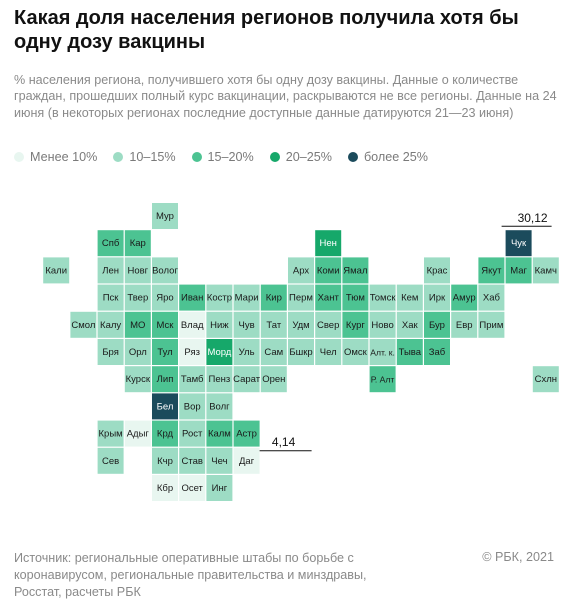 This screenshot has height=605, width=568. I want to click on region-label: Морд, so click(219, 352).